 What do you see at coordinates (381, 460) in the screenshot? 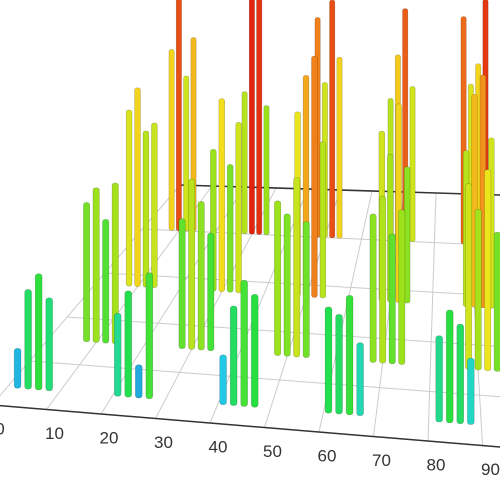
I see `x-tick-label: 70` at bounding box center [381, 460].